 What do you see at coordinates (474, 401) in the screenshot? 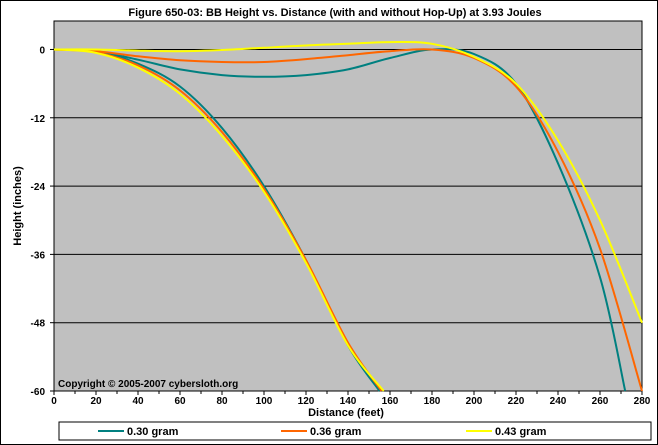
I see `x-tick-label: 200` at bounding box center [474, 401].